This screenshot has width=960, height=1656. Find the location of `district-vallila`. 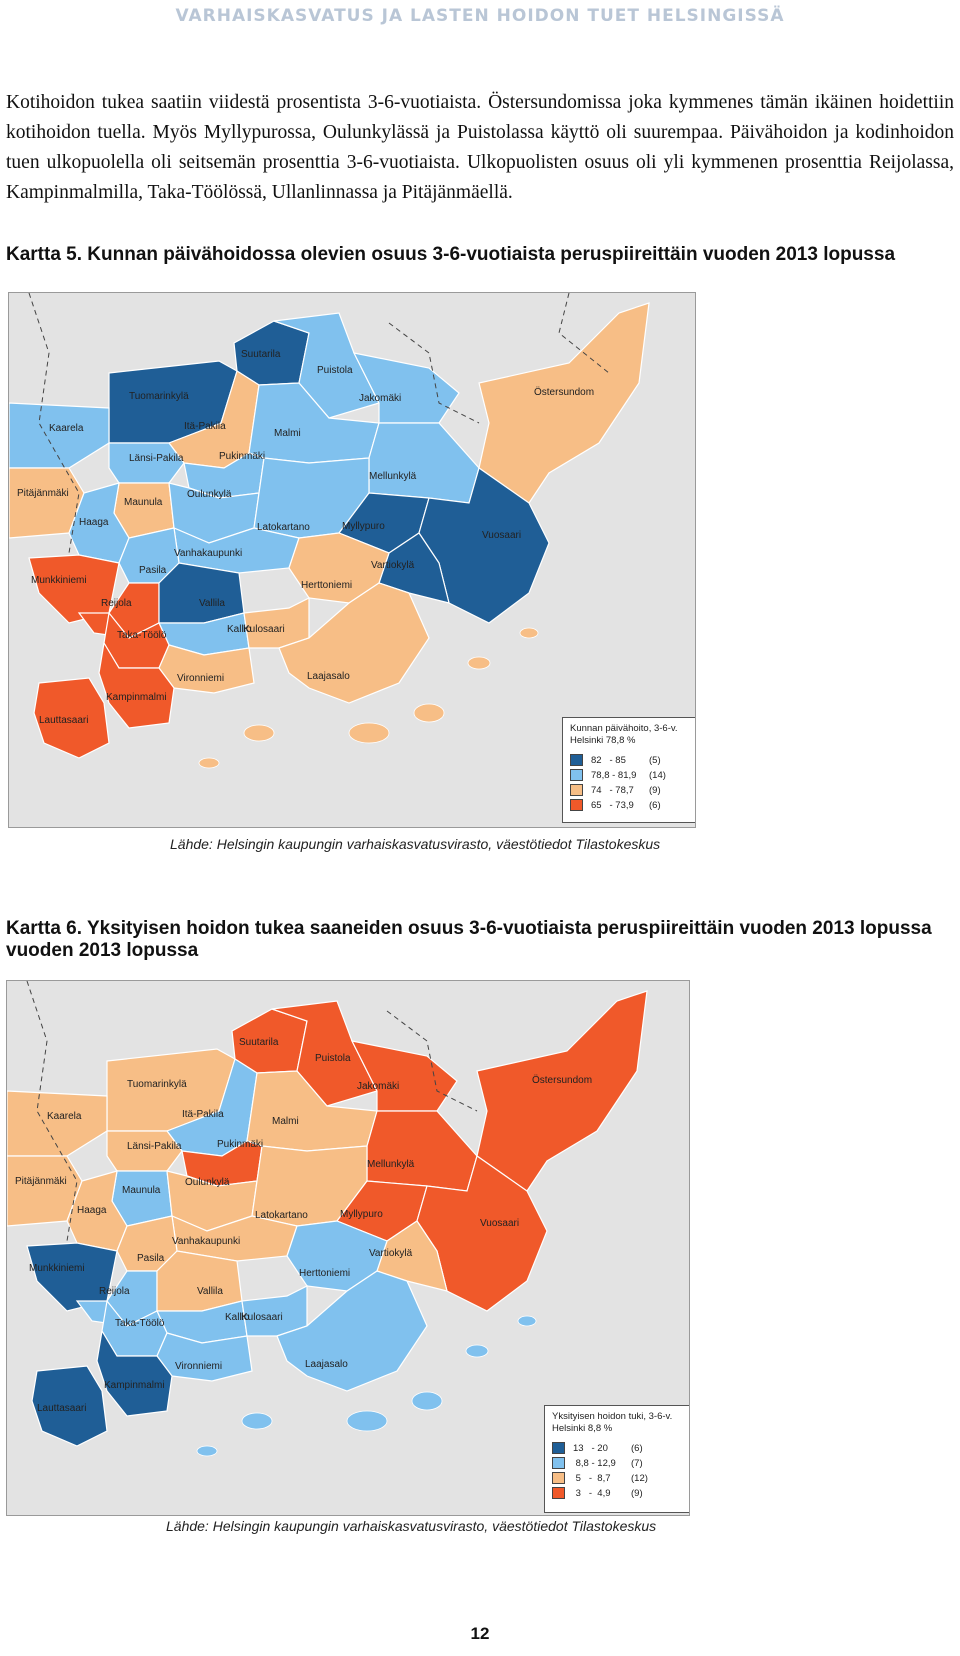

district-vallila is located at coordinates (201, 593).